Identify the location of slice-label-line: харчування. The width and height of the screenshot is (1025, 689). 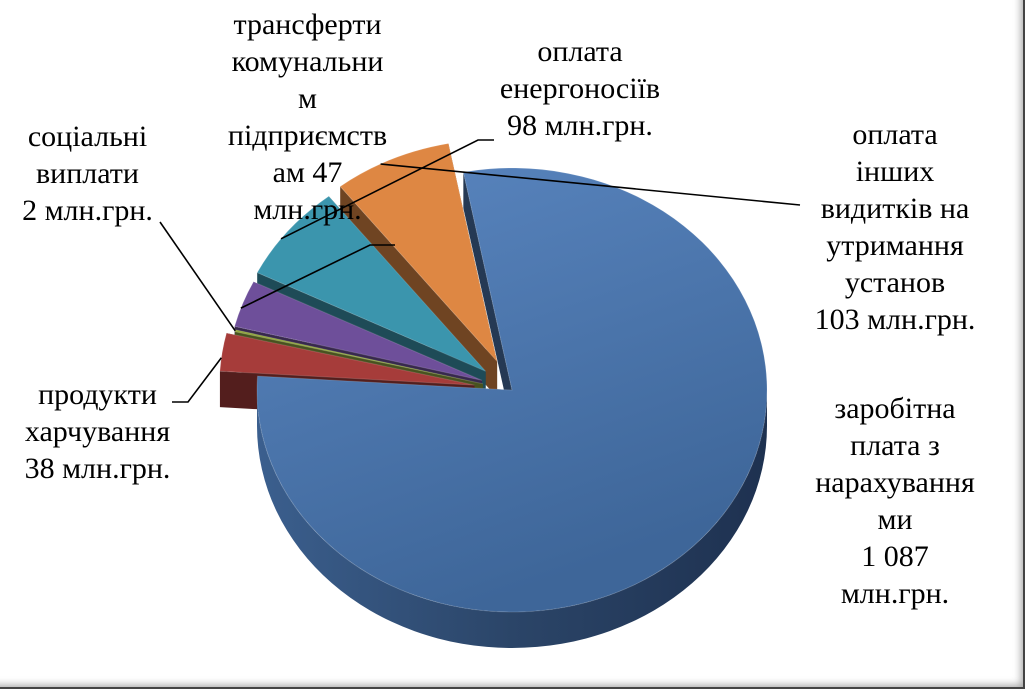
(97, 431).